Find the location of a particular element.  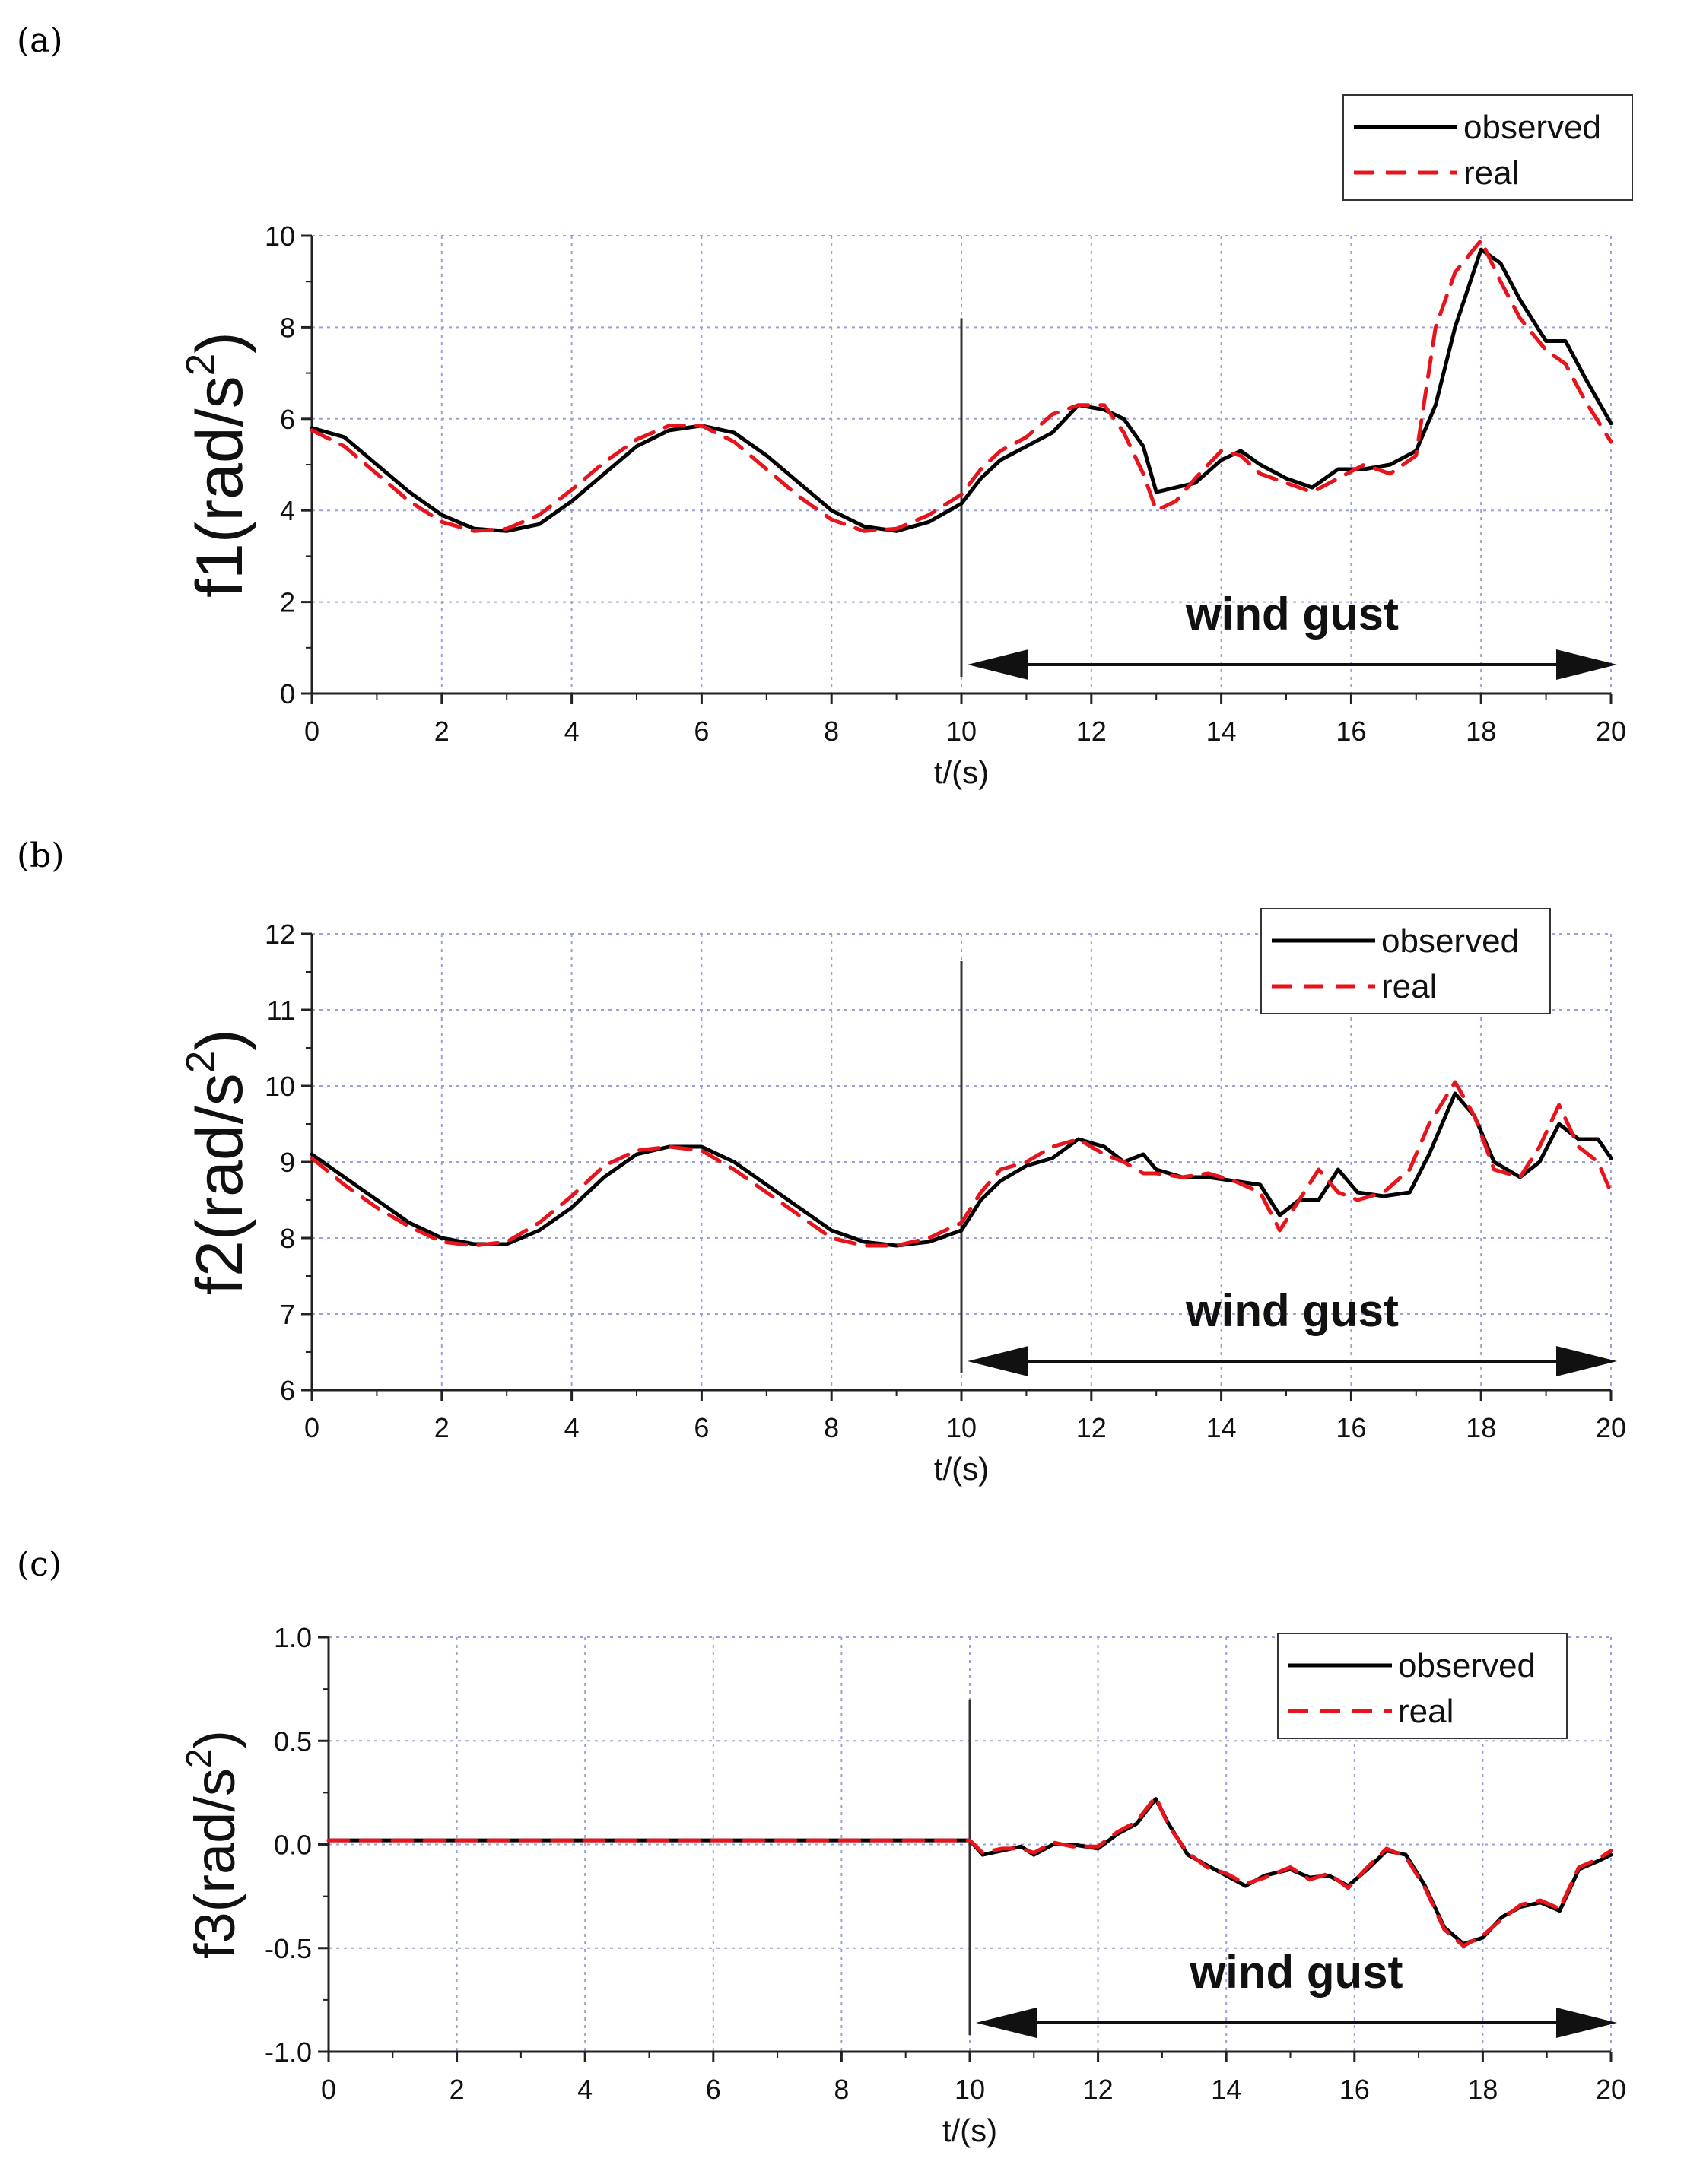

y-axis-title: f3(rad/s2) is located at coordinates (212, 1844).